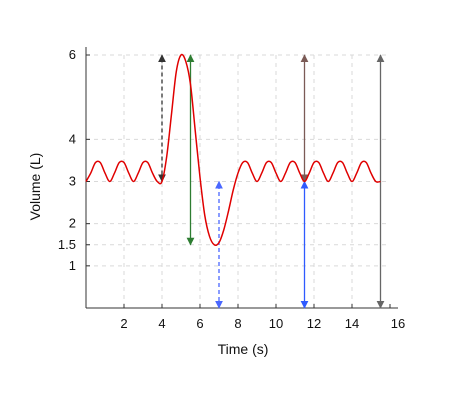  Describe the element at coordinates (276, 323) in the screenshot. I see `x-tick-label: 10` at that location.